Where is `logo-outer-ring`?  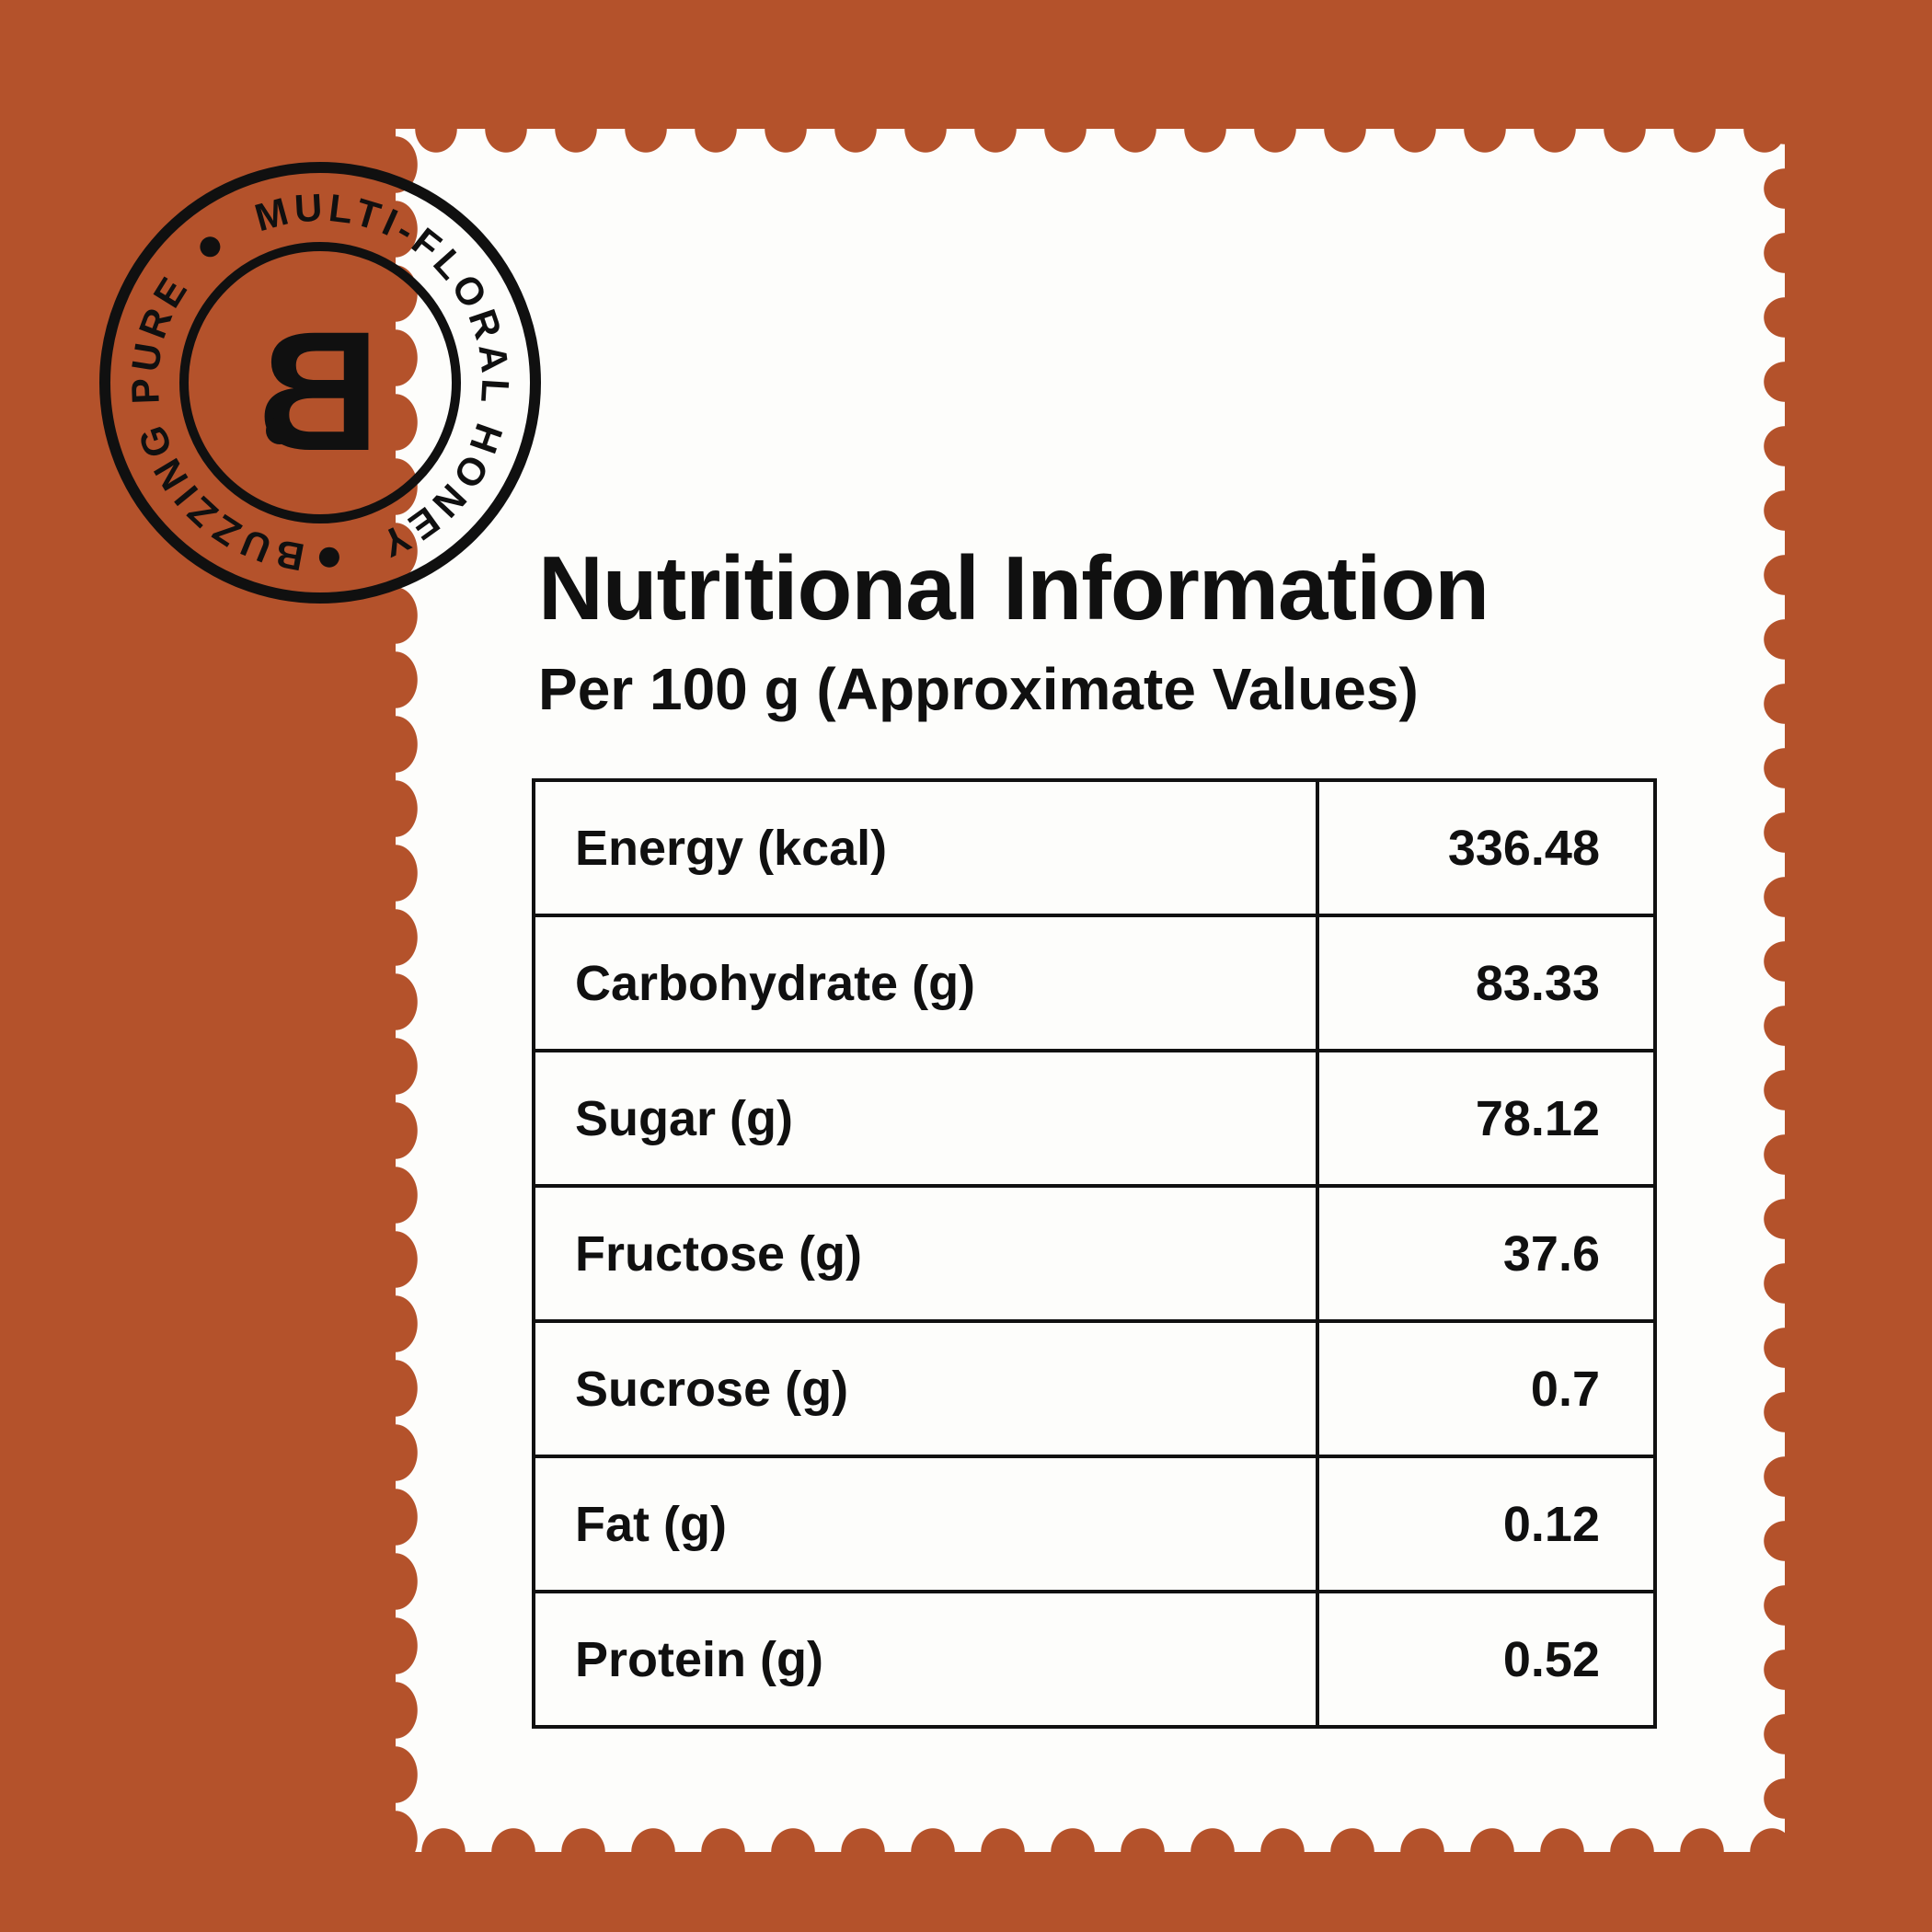 logo-outer-ring is located at coordinates (320, 383).